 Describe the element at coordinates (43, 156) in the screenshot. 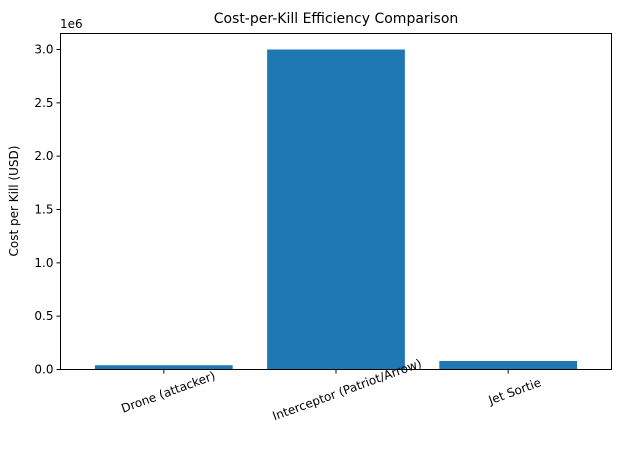

I see `y-tick-label: 2.0` at that location.